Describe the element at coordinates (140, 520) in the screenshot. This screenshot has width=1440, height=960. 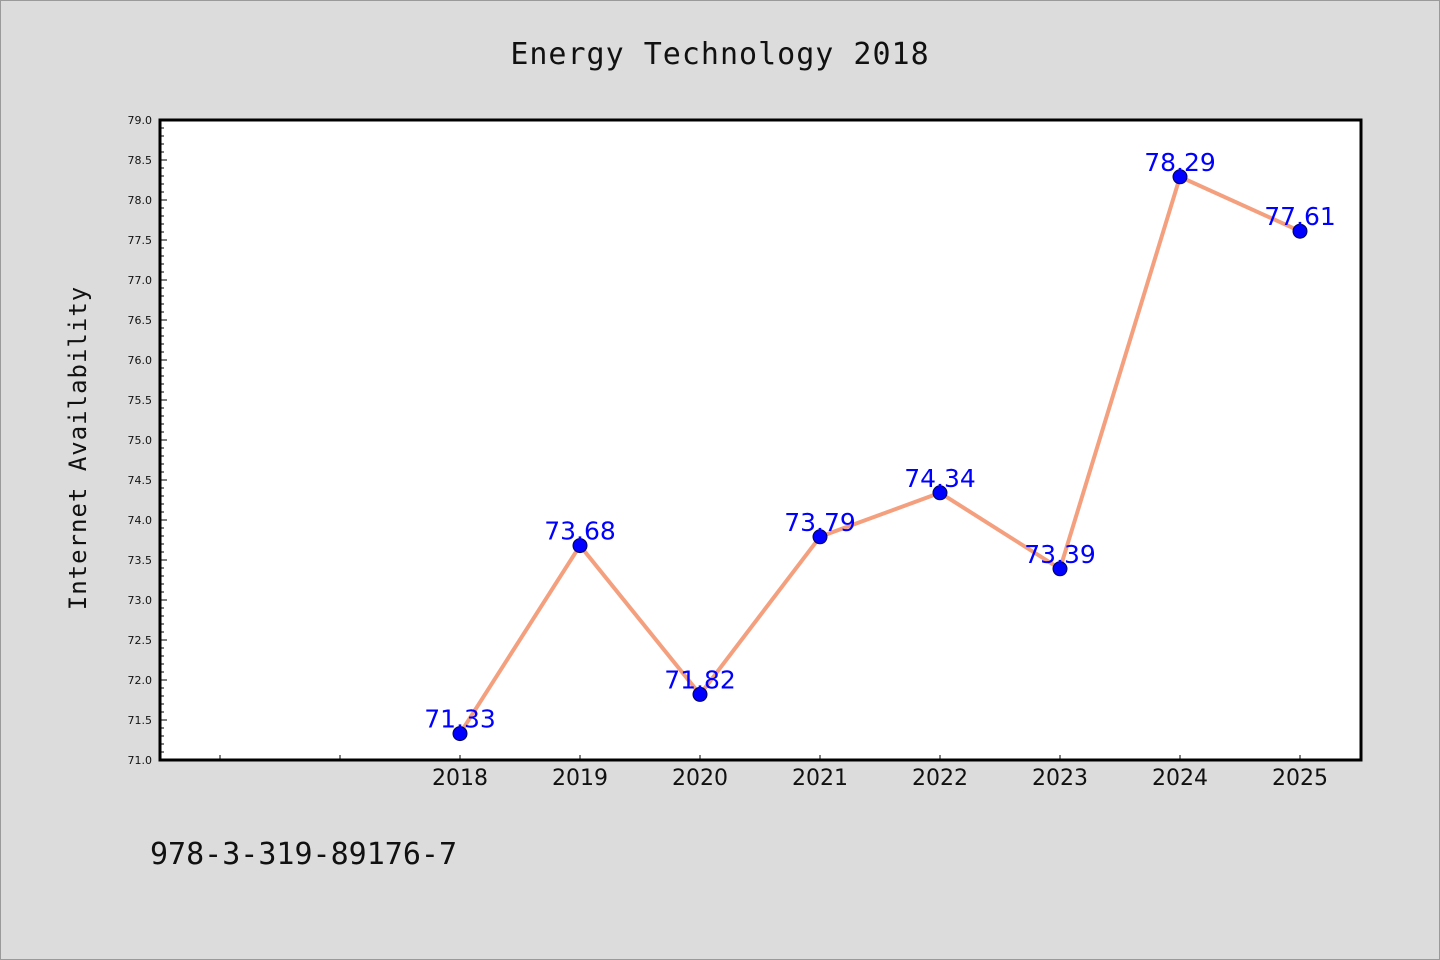
I see `y-tick-label: 74.0` at that location.